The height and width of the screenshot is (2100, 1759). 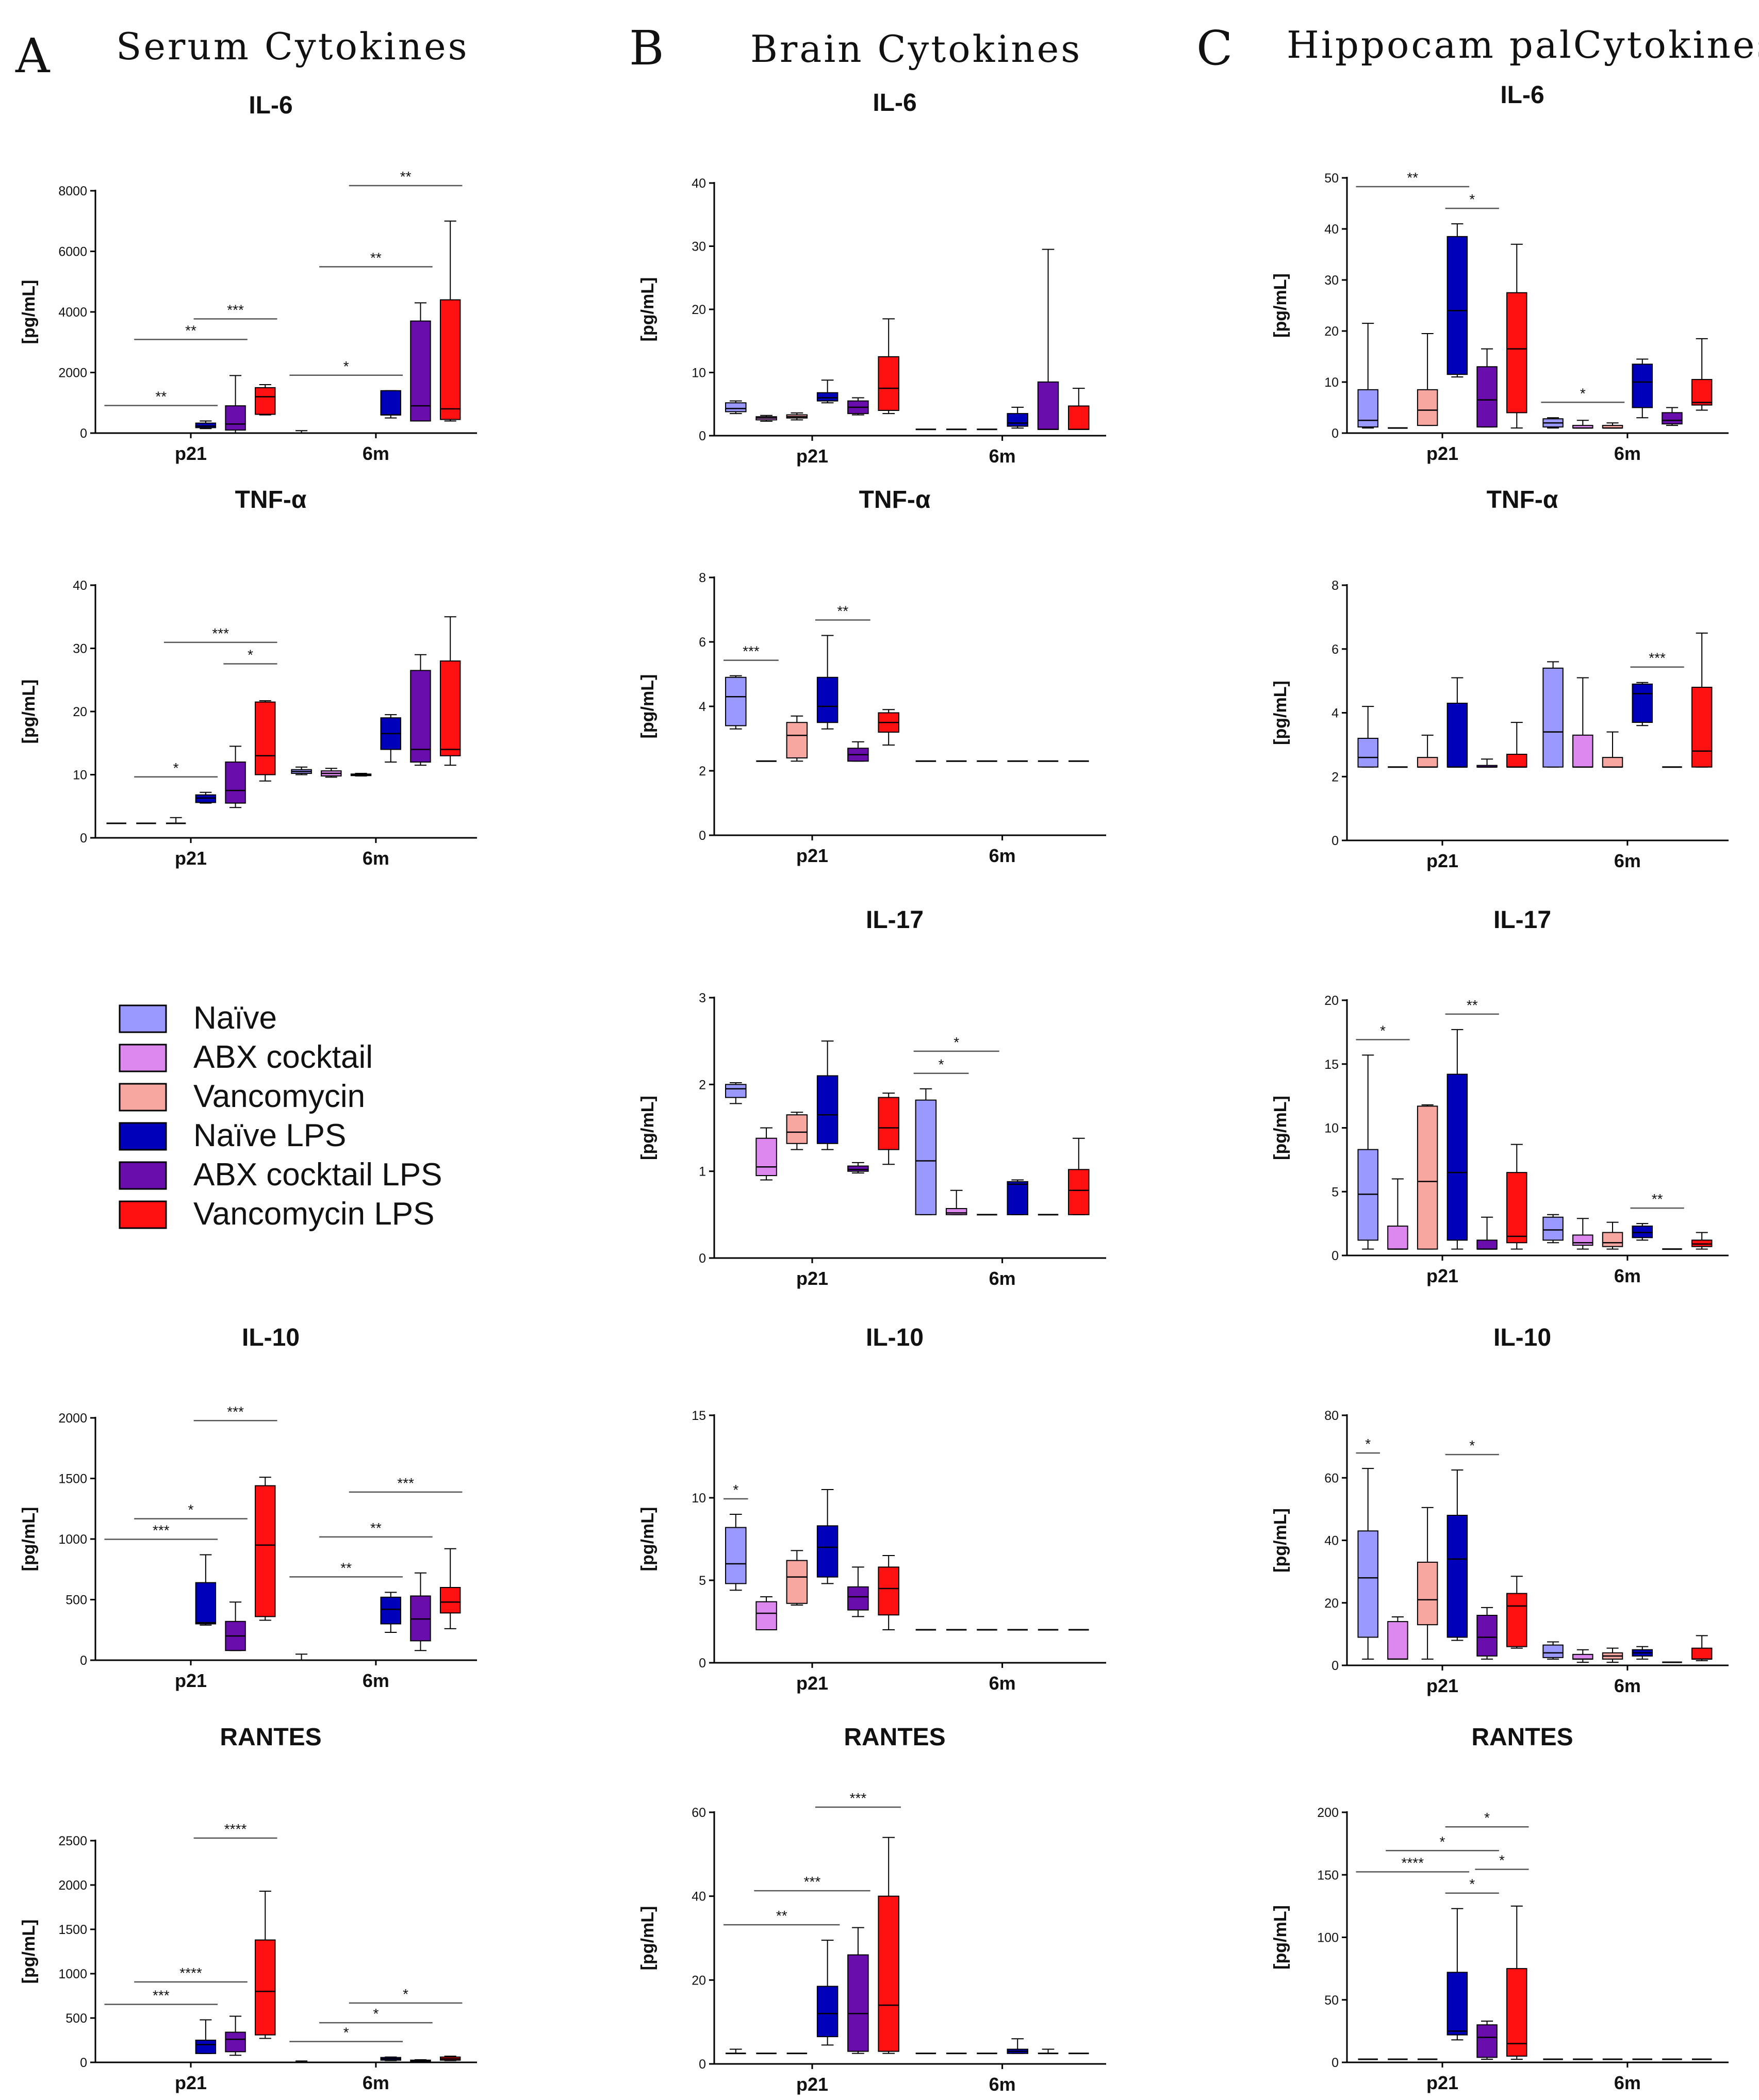 What do you see at coordinates (72, 1841) in the screenshot?
I see `y-tick-label: 2500` at bounding box center [72, 1841].